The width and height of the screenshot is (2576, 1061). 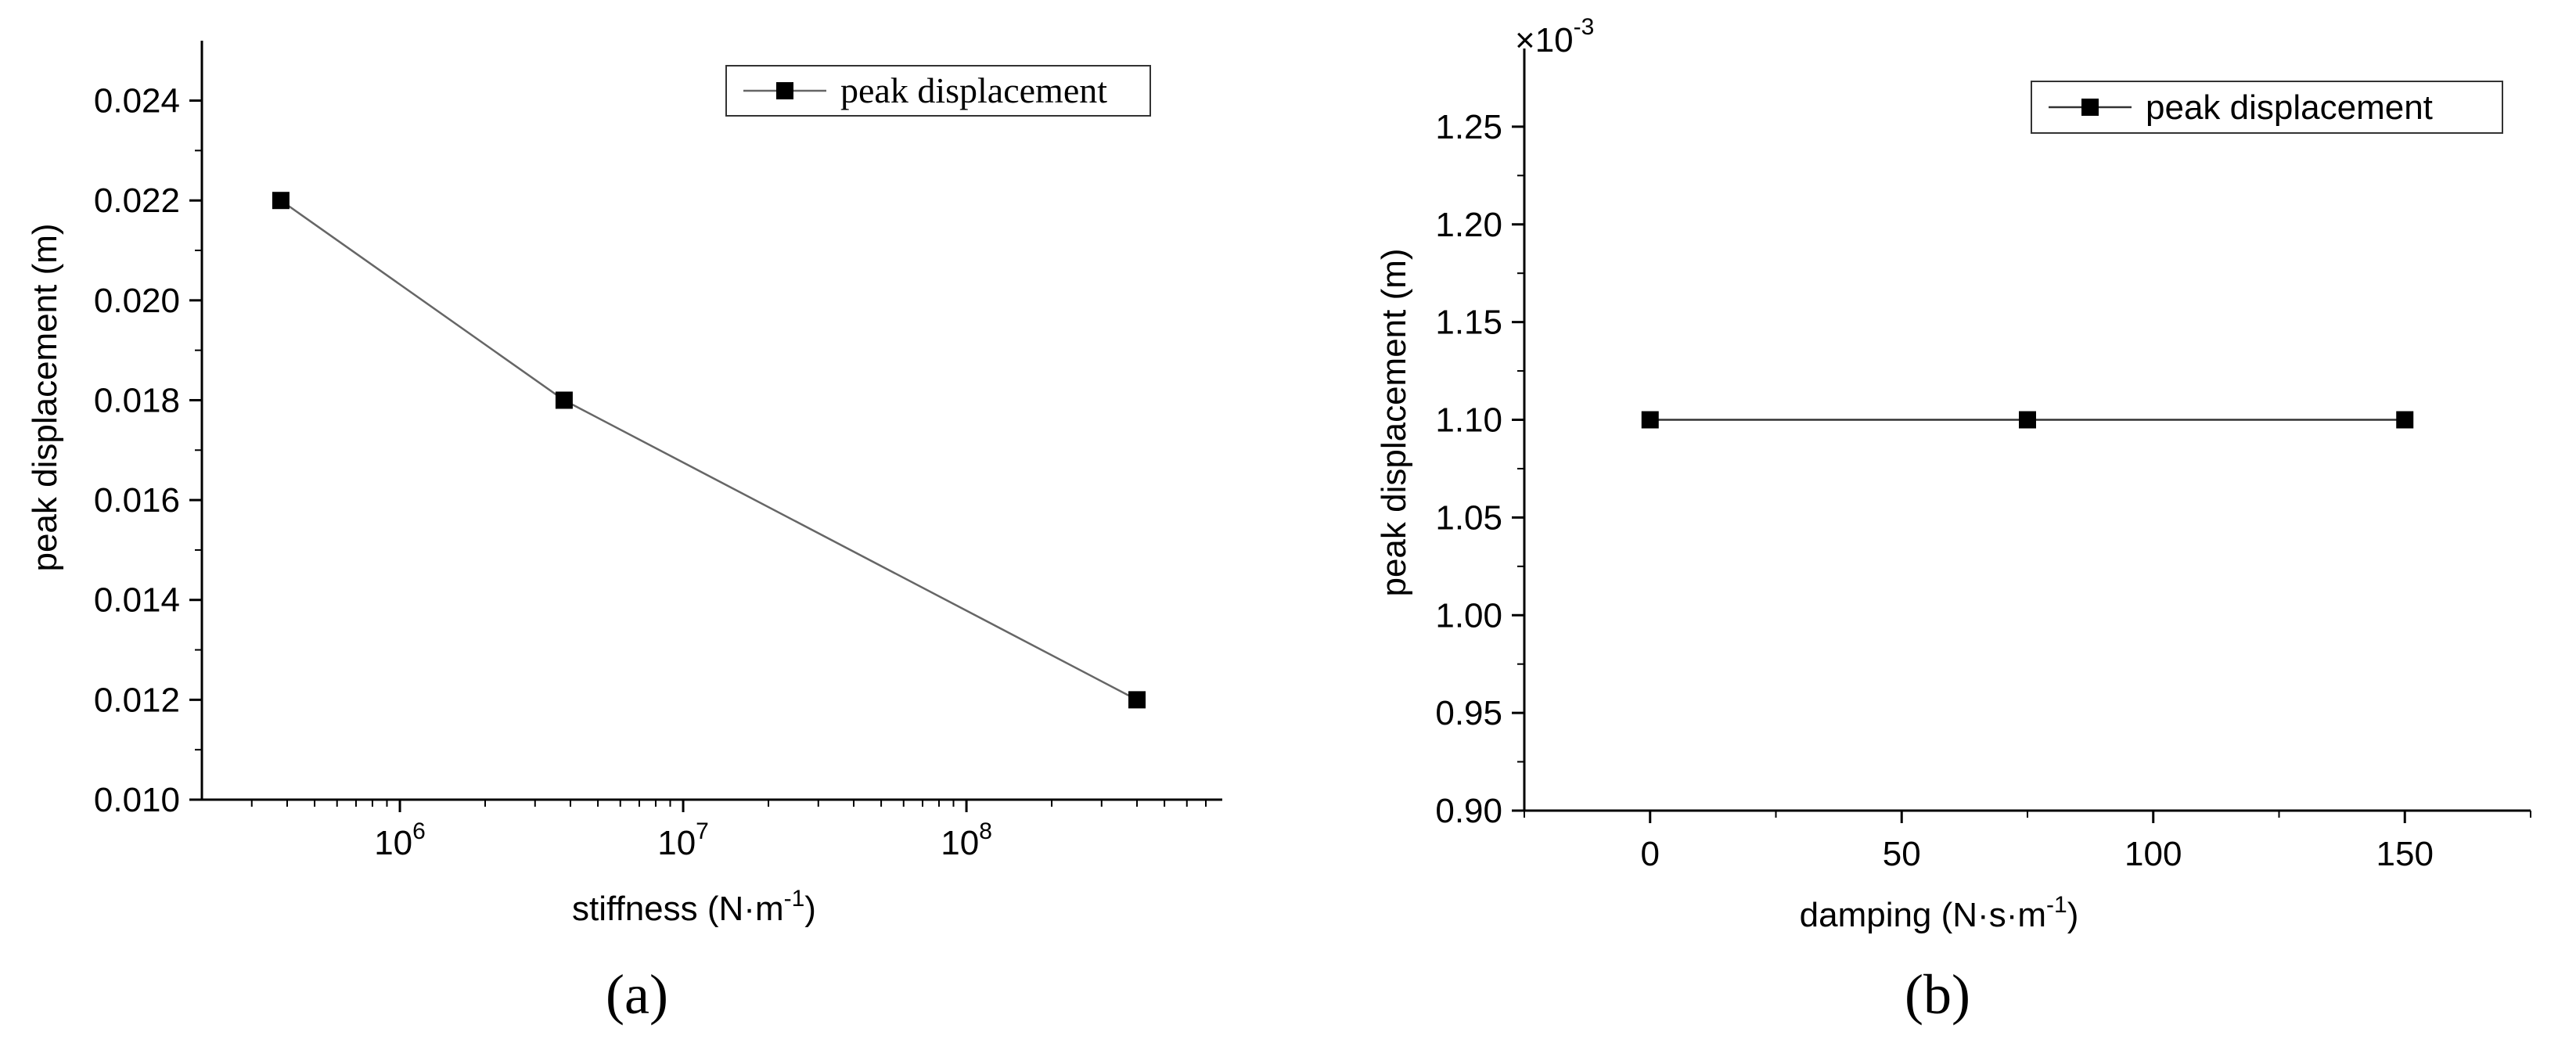 I want to click on panel-label-a: (a), so click(x=637, y=994).